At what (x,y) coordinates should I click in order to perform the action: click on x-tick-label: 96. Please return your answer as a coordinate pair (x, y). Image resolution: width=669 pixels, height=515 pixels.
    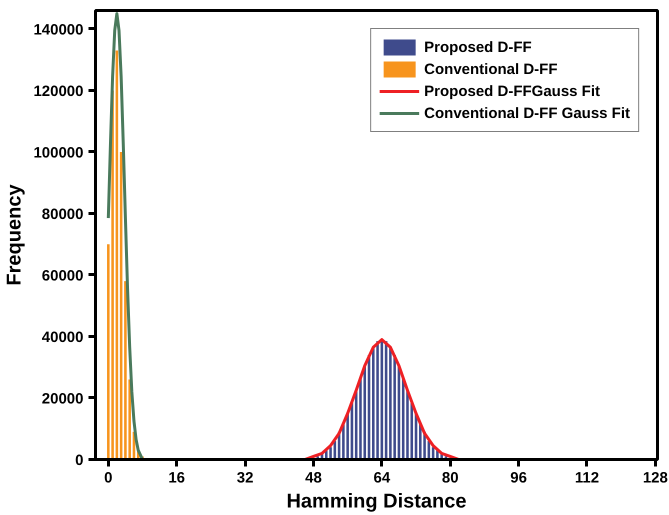
    Looking at the image, I should click on (518, 478).